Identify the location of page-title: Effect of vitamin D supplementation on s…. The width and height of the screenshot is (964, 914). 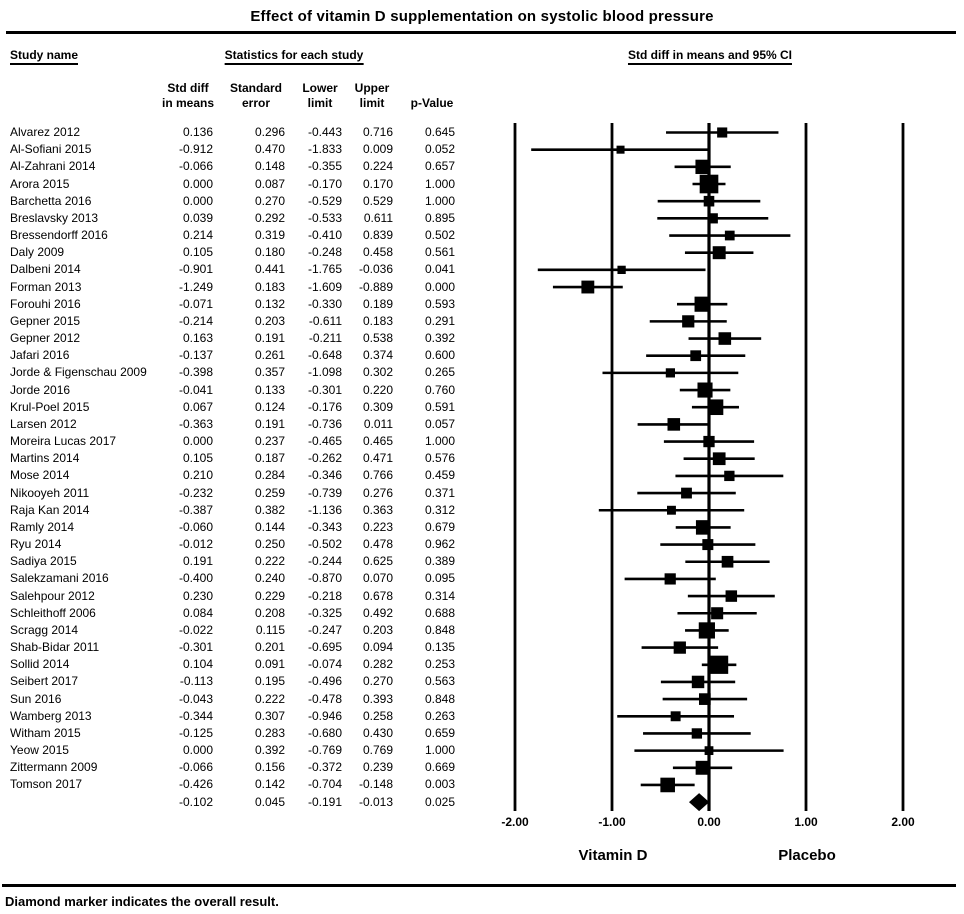
(482, 16).